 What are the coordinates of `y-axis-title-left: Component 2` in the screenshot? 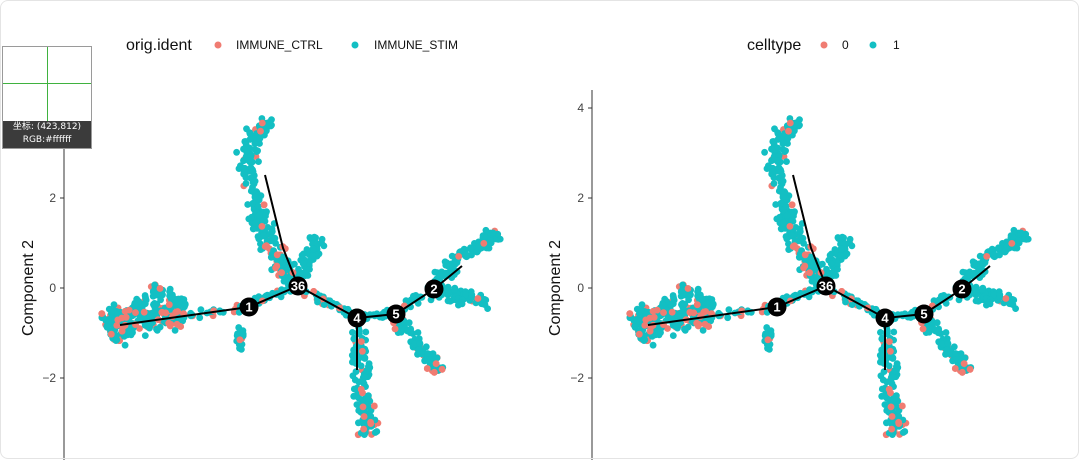 It's located at (28, 288).